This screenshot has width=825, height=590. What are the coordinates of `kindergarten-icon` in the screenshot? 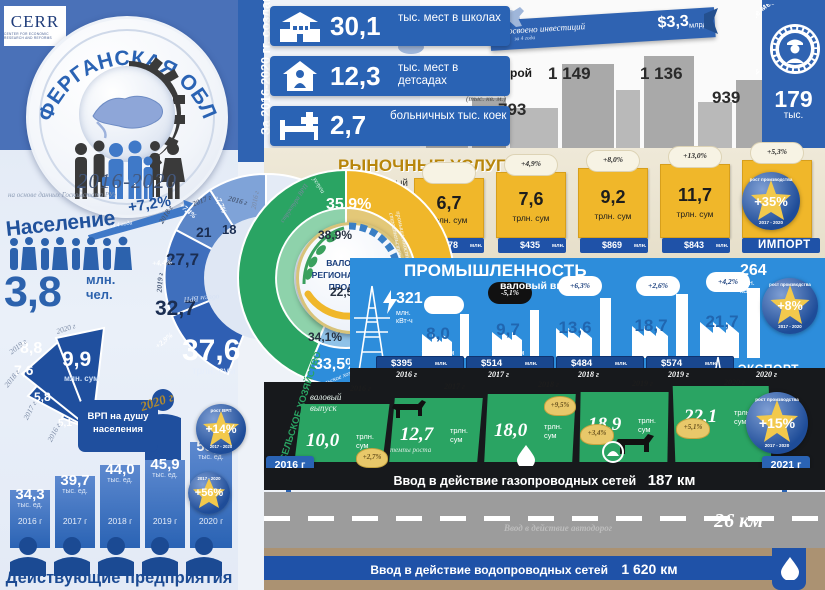 It's located at (300, 76).